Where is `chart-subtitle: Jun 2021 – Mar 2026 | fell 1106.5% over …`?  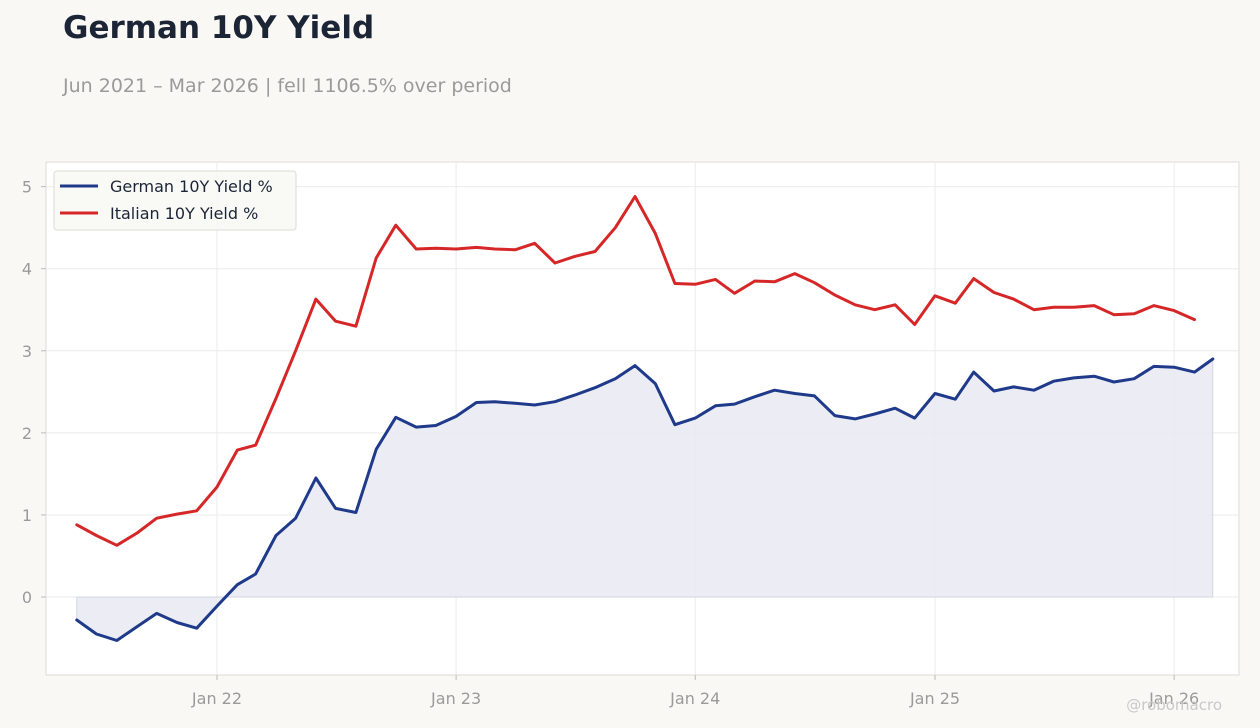
chart-subtitle: Jun 2021 – Mar 2026 | fell 1106.5% over … is located at coordinates (287, 86).